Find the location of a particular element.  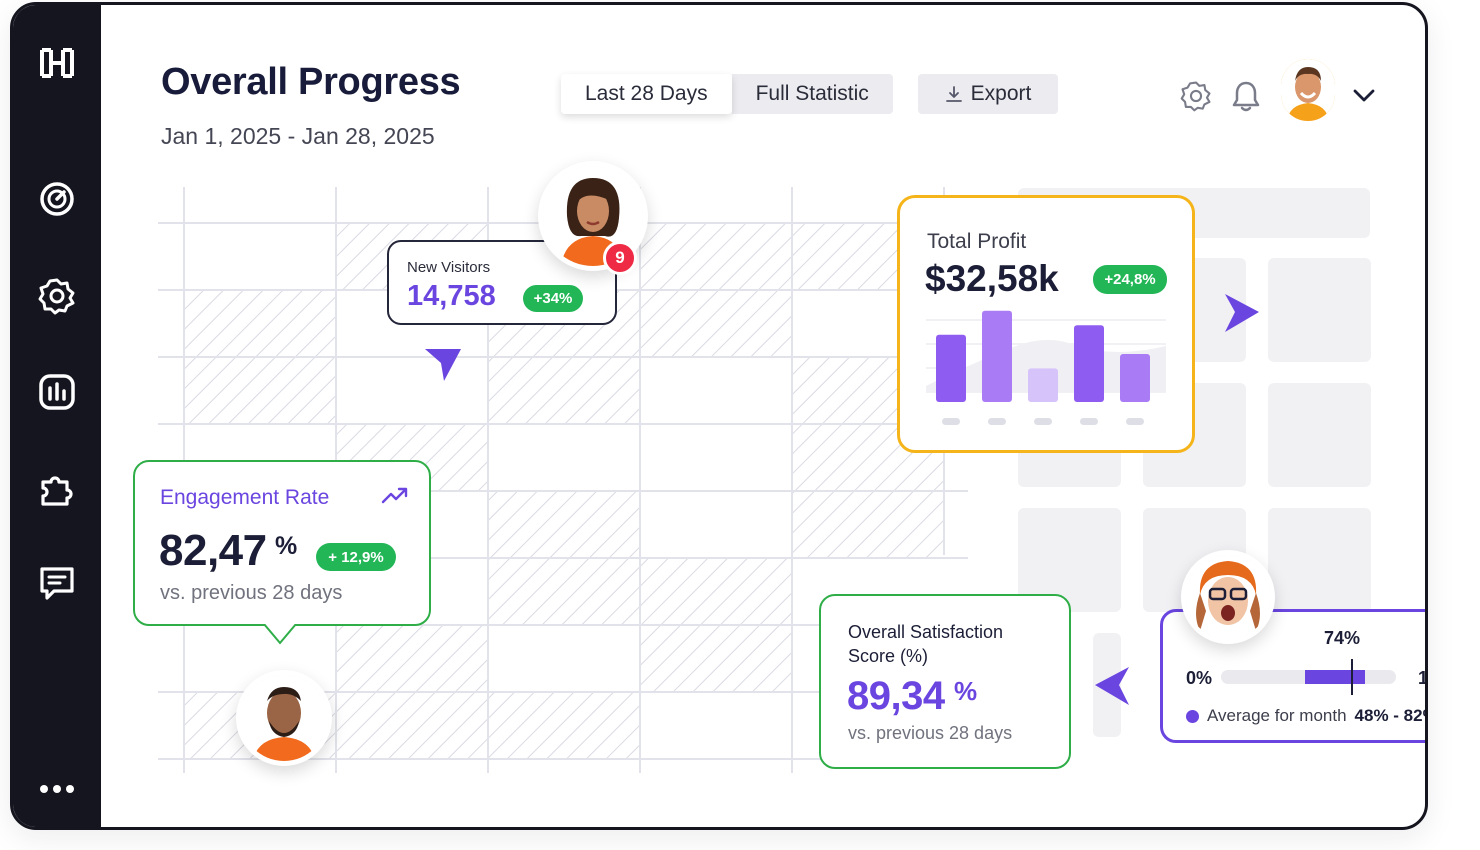

range-legend-value: 48% - 82% is located at coordinates (1389, 715).